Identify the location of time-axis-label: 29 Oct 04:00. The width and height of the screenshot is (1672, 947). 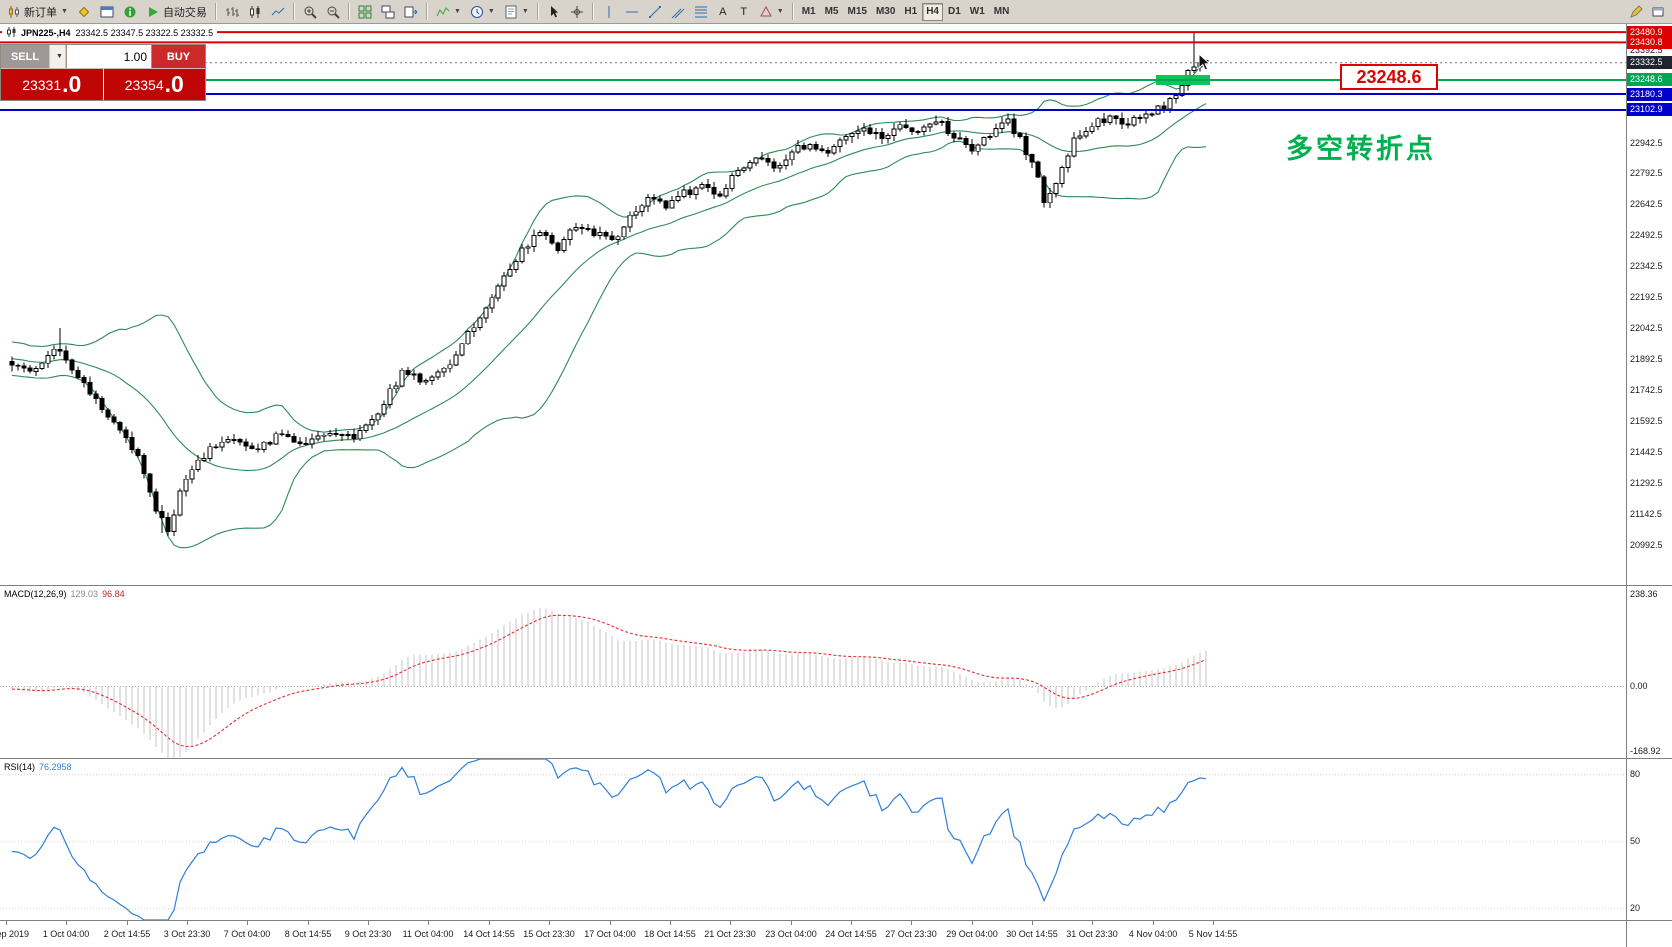
(972, 934).